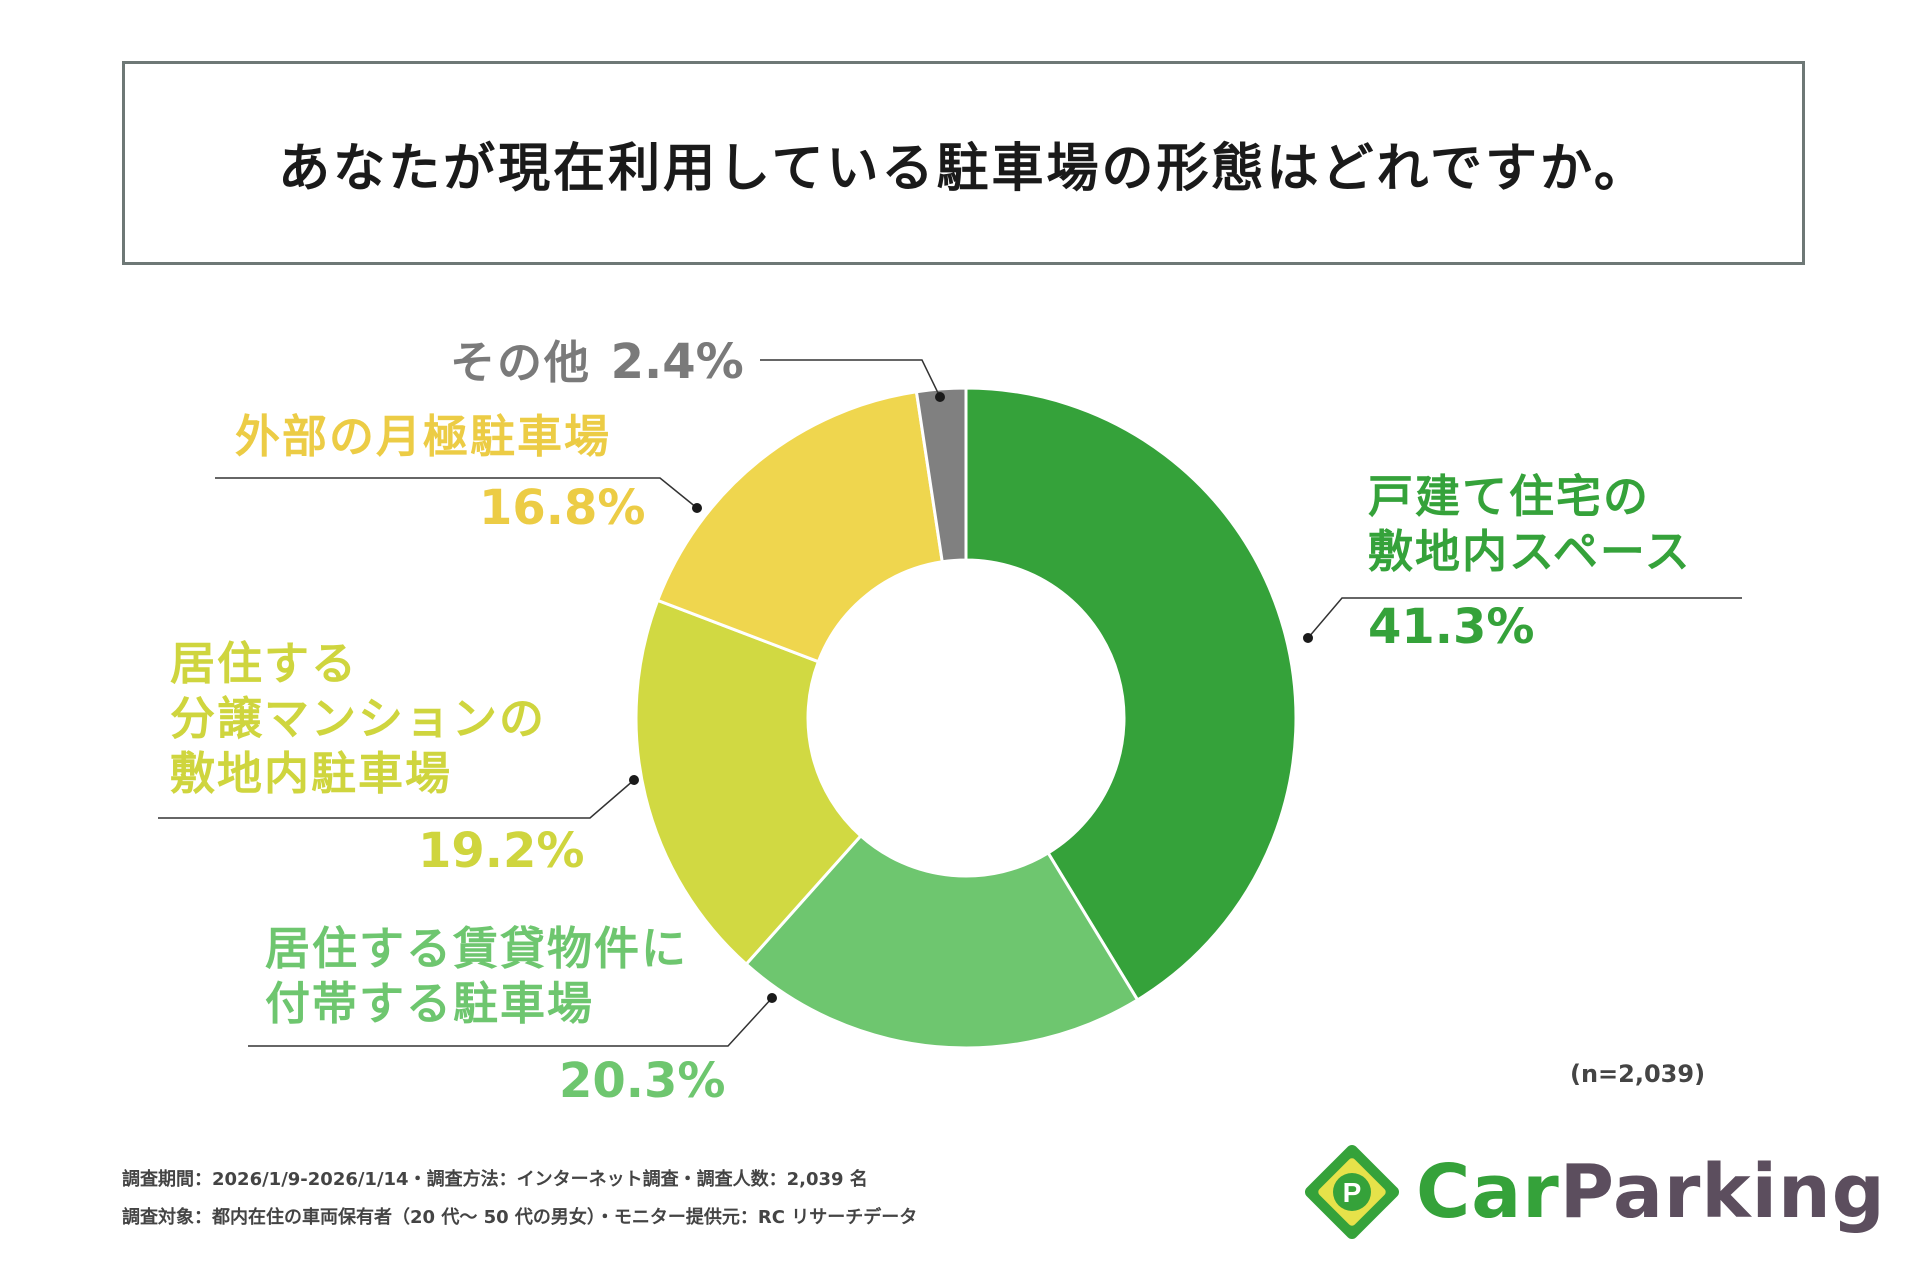 This screenshot has width=1920, height=1280. What do you see at coordinates (677, 362) in the screenshot?
I see `label-other-value: 2.4%` at bounding box center [677, 362].